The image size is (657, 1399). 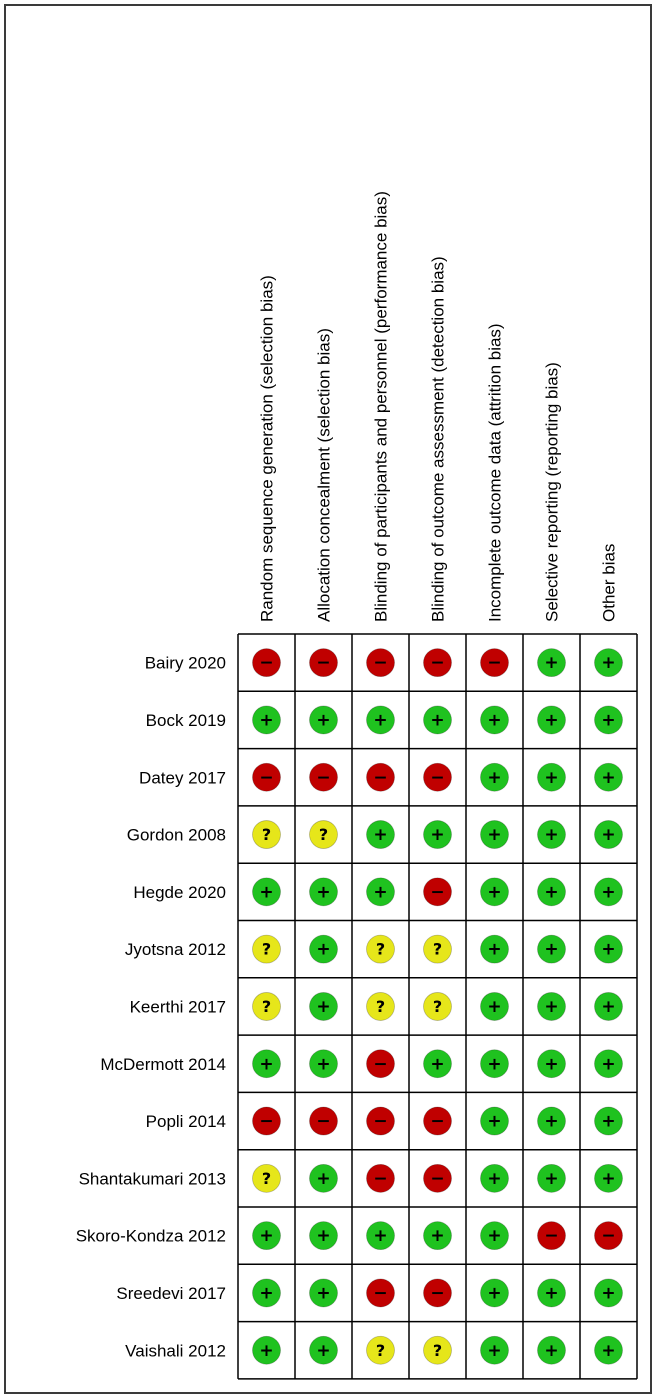 I want to click on study-label: Gordon 2008, so click(x=176, y=835).